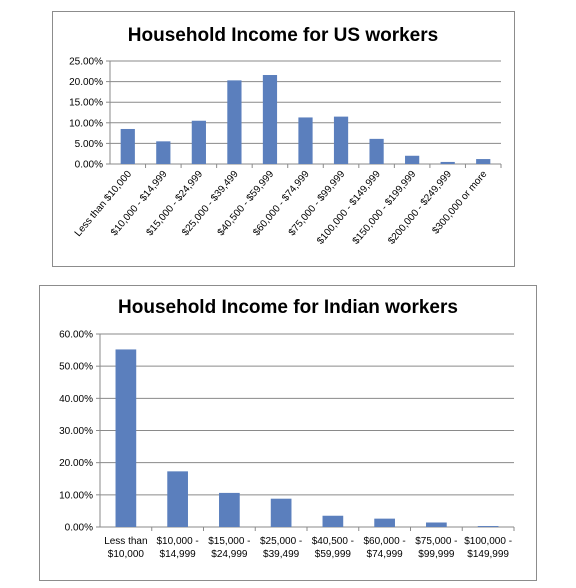 The height and width of the screenshot is (588, 576). What do you see at coordinates (420, 208) in the screenshot?
I see `x-tick-label: $200,000 - $249,999` at bounding box center [420, 208].